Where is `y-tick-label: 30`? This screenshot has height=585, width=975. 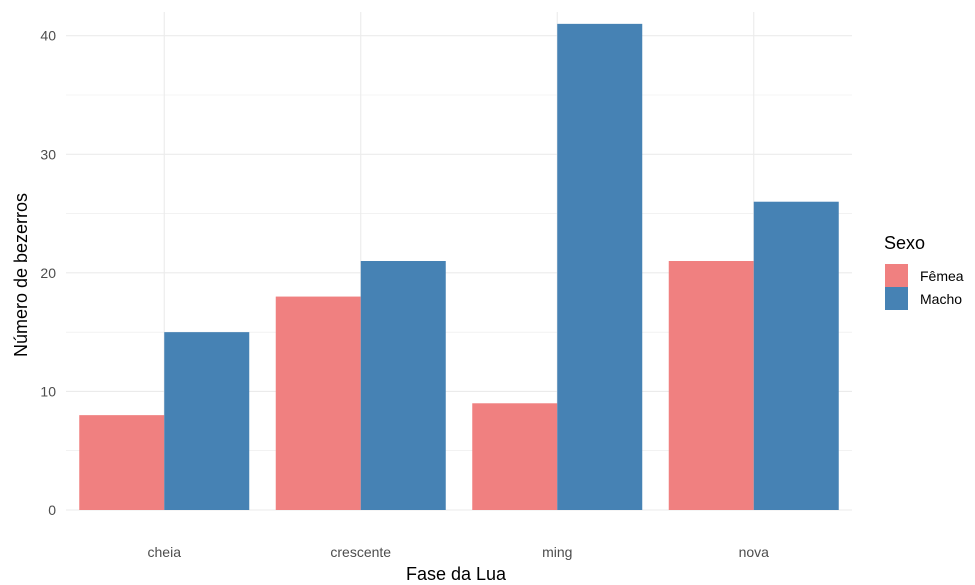 y-tick-label: 30 is located at coordinates (48, 154).